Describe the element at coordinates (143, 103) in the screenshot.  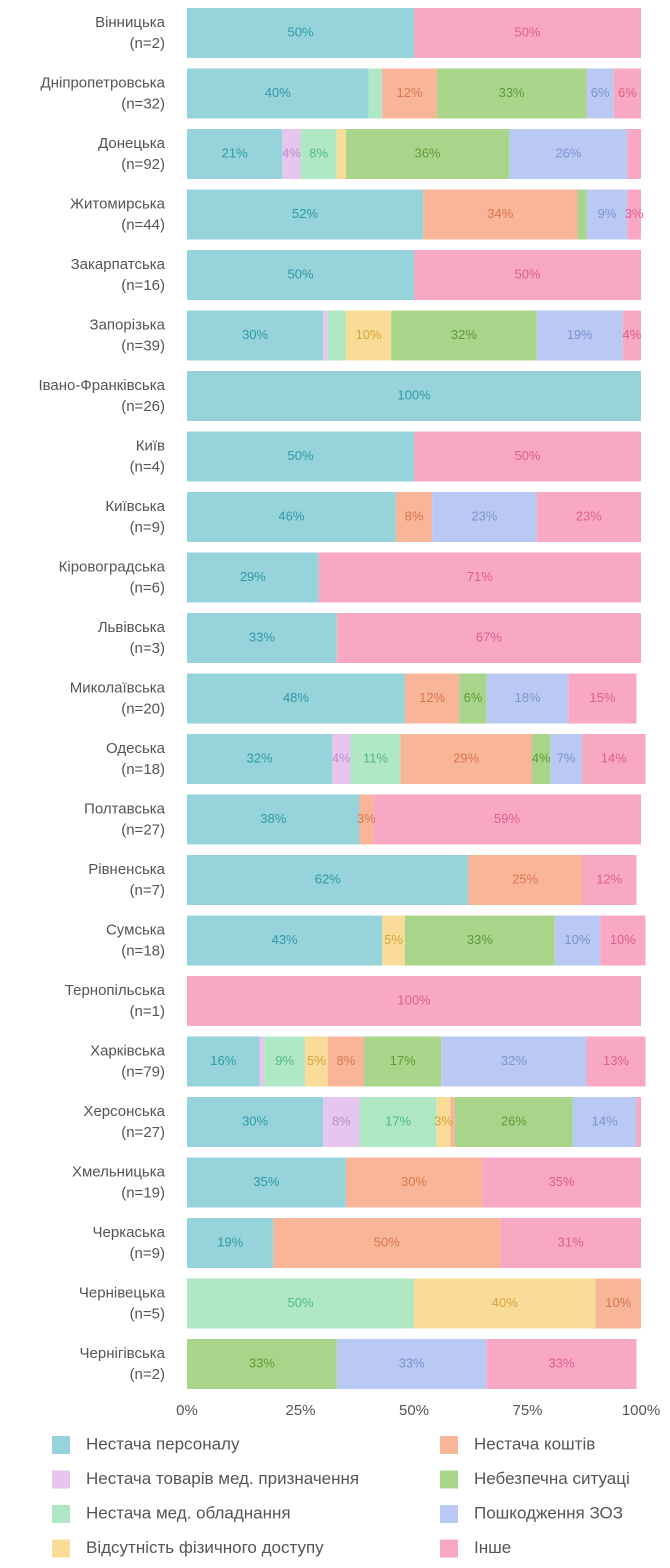
I see `category-count: (n=32)` at that location.